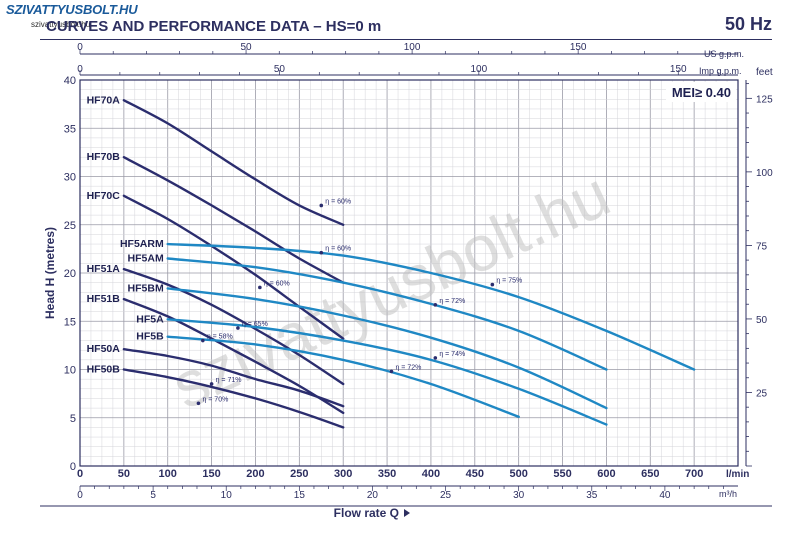 This screenshot has height=538, width=800. What do you see at coordinates (70, 371) in the screenshot?
I see `y-tick-label: 10` at bounding box center [70, 371].